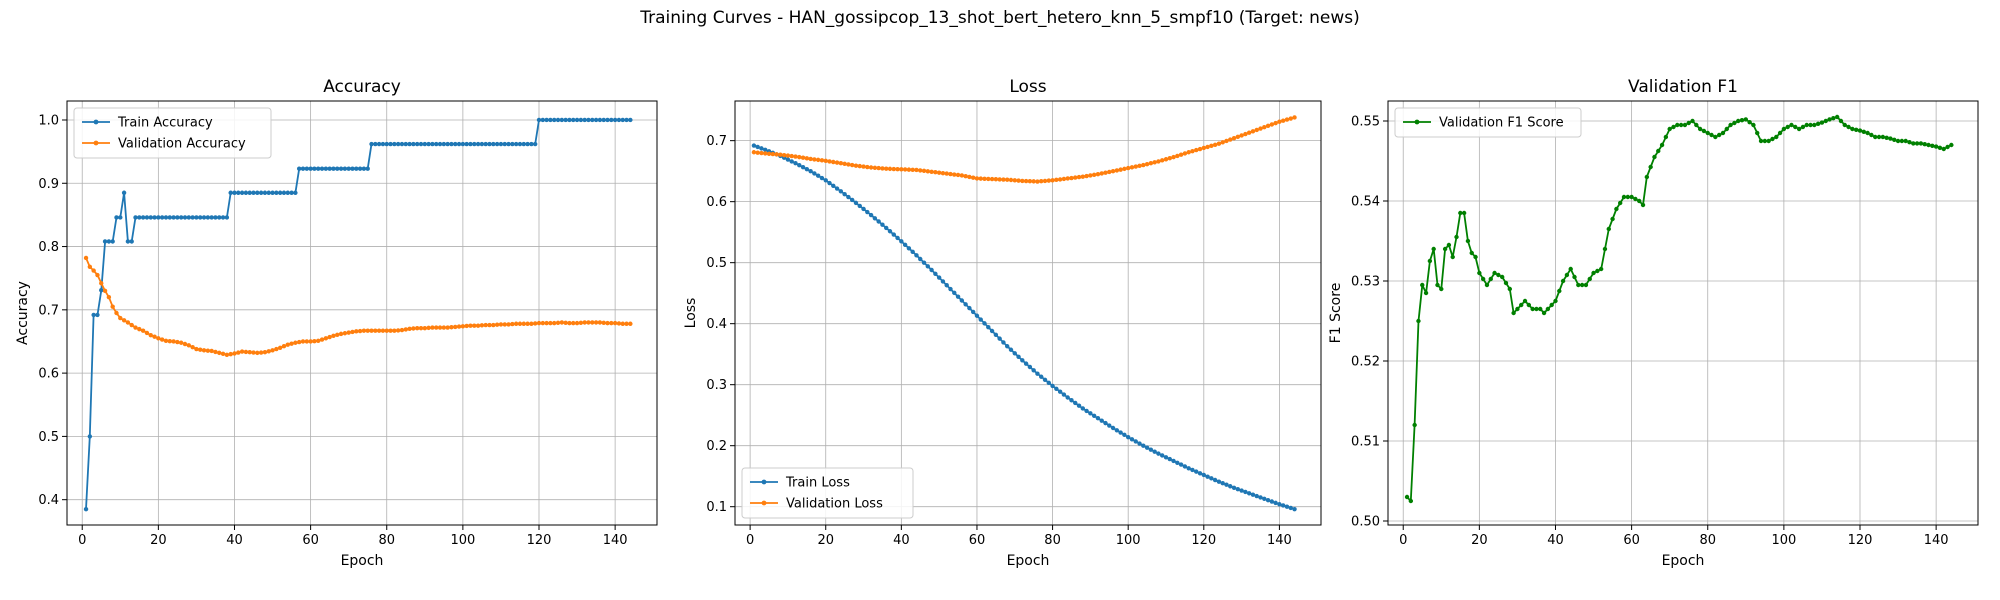 This screenshot has width=2000, height=600. Describe the element at coordinates (716, 141) in the screenshot. I see `y-tick-label: 0.7` at that location.